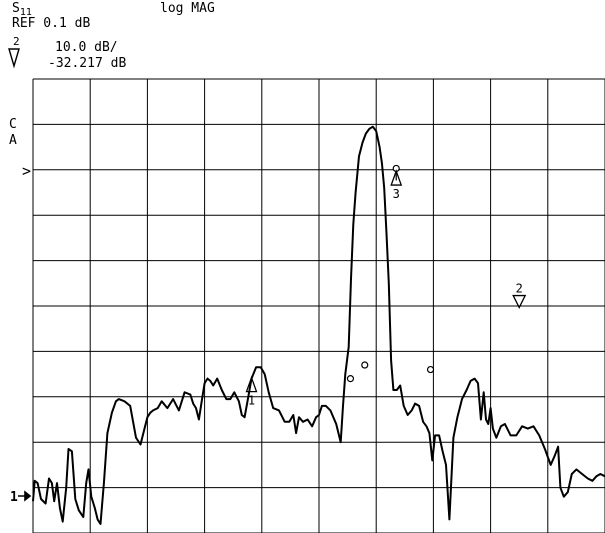  Describe the element at coordinates (51, 23) in the screenshot. I see `reference-label: REF 0.1 dB` at that location.